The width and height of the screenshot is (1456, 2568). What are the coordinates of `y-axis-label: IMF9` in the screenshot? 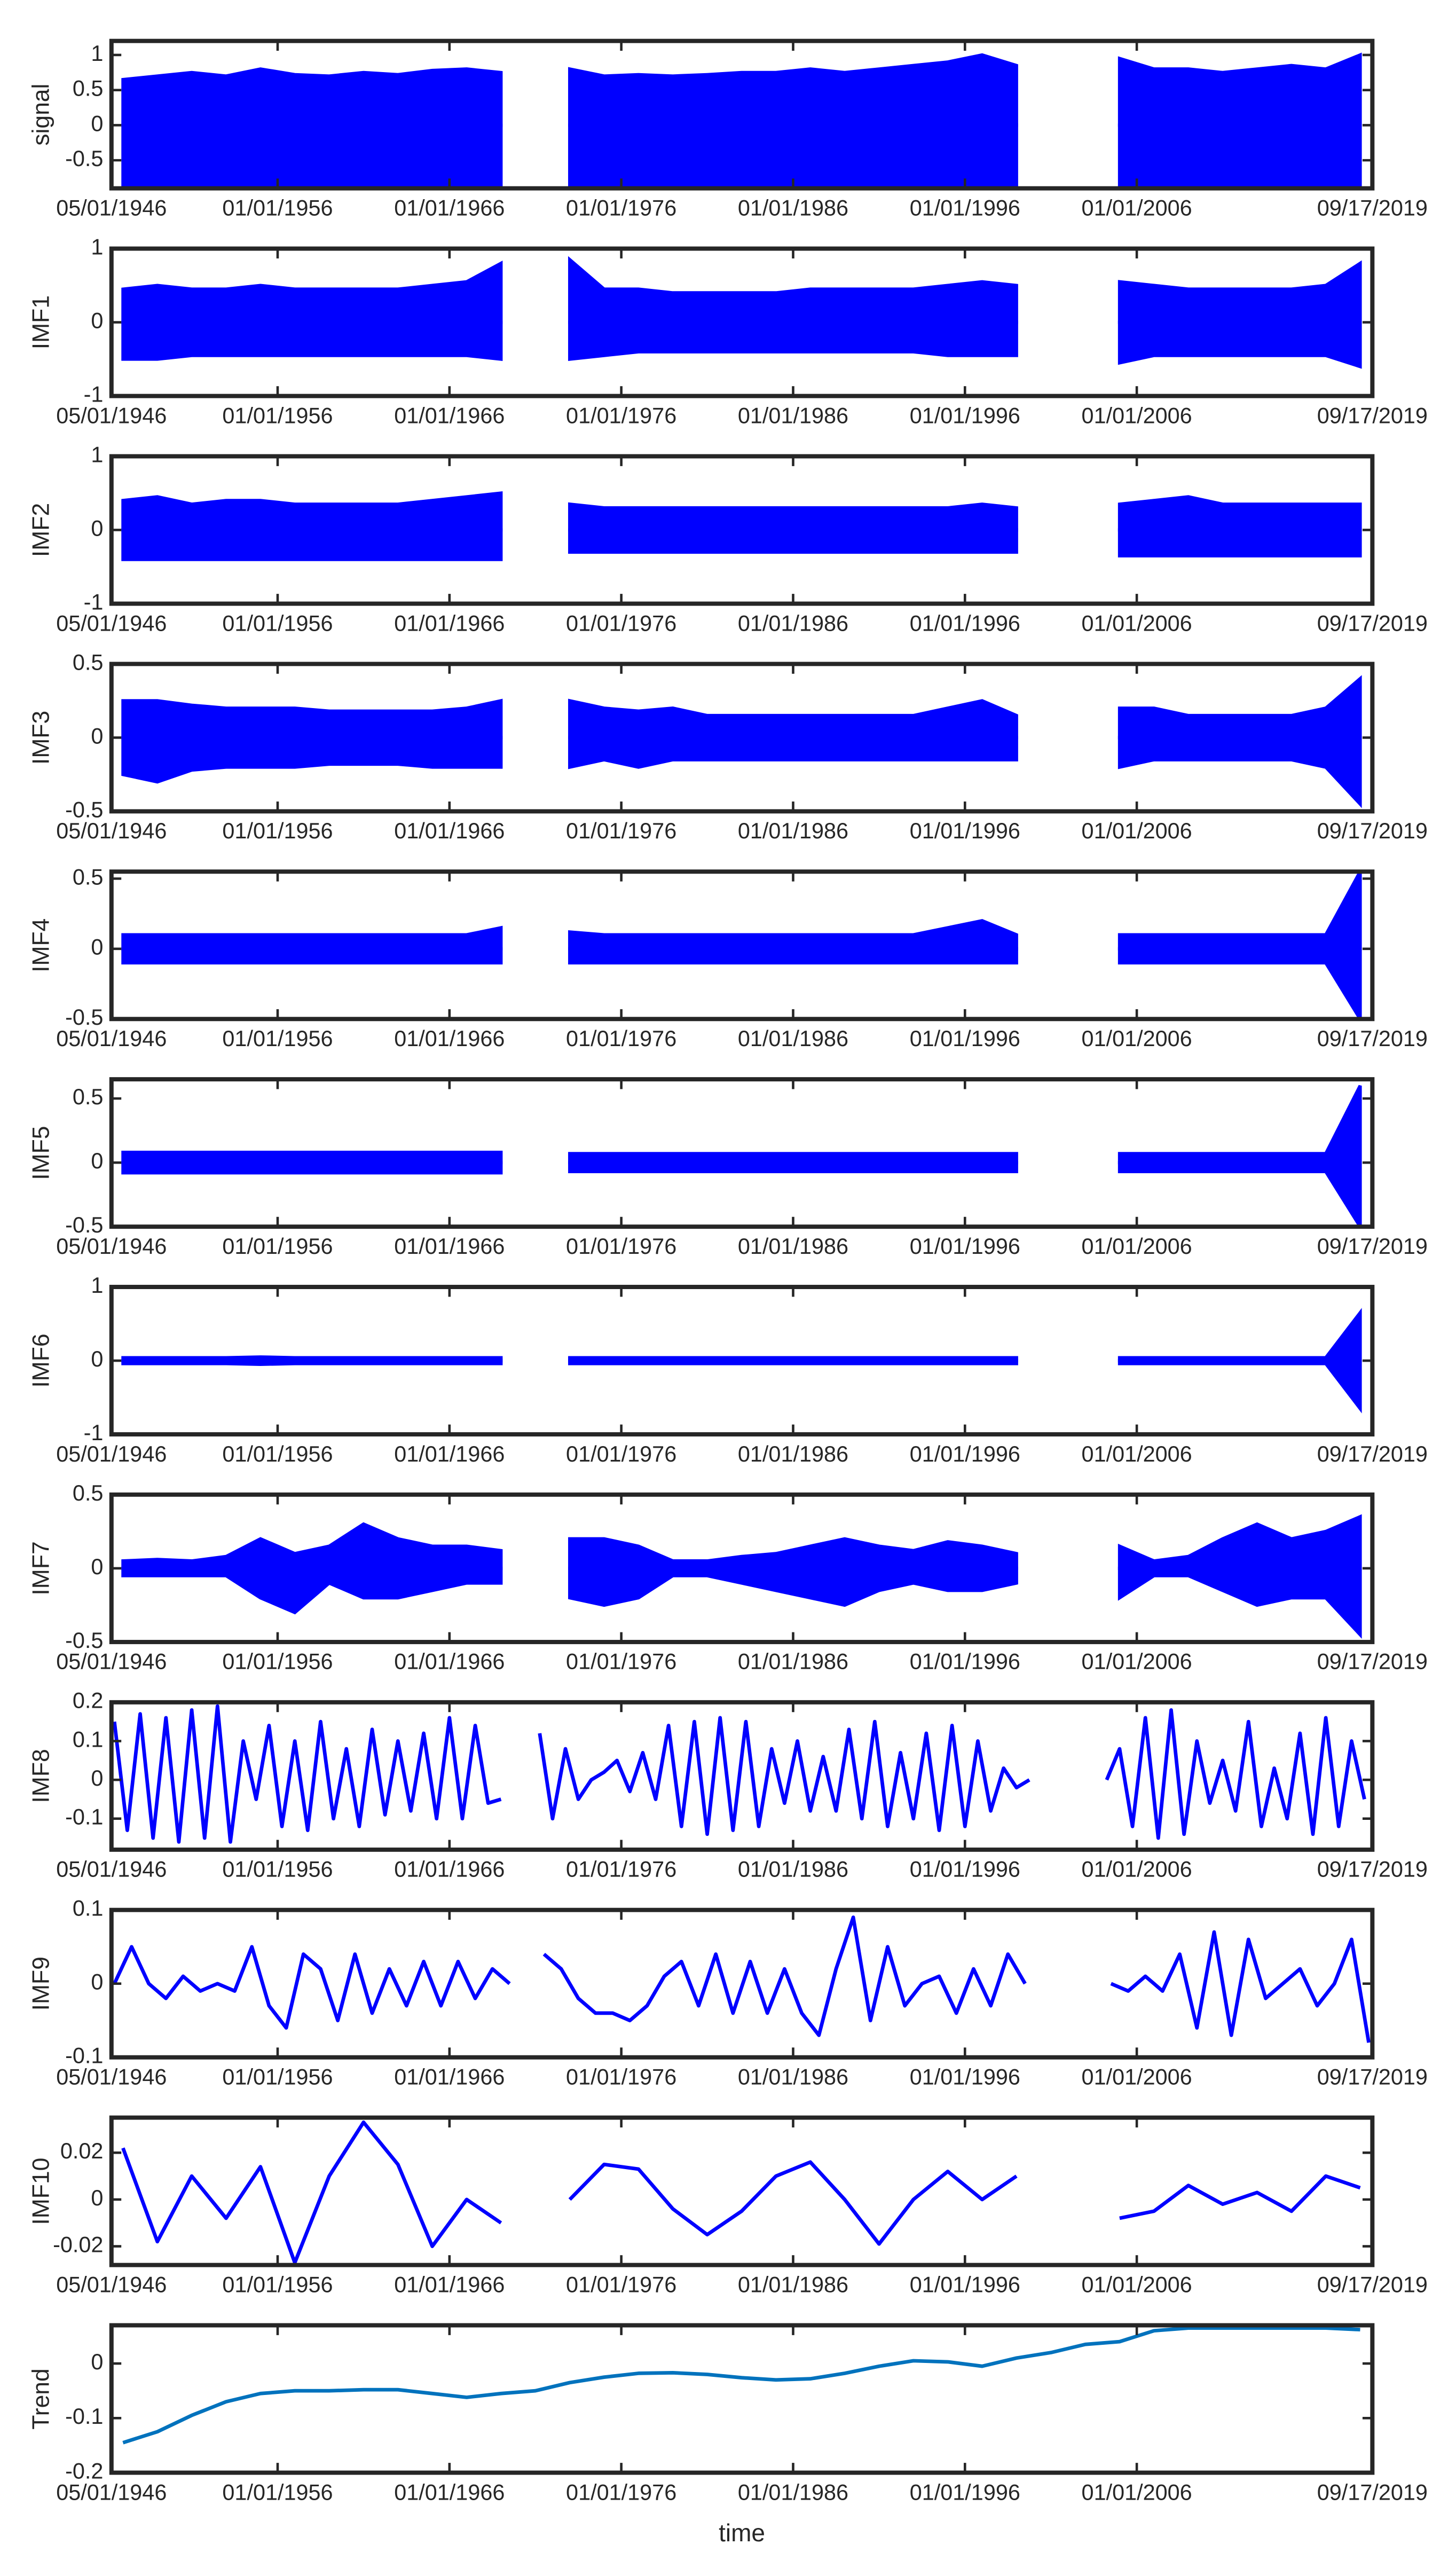 It's located at (41, 1984).